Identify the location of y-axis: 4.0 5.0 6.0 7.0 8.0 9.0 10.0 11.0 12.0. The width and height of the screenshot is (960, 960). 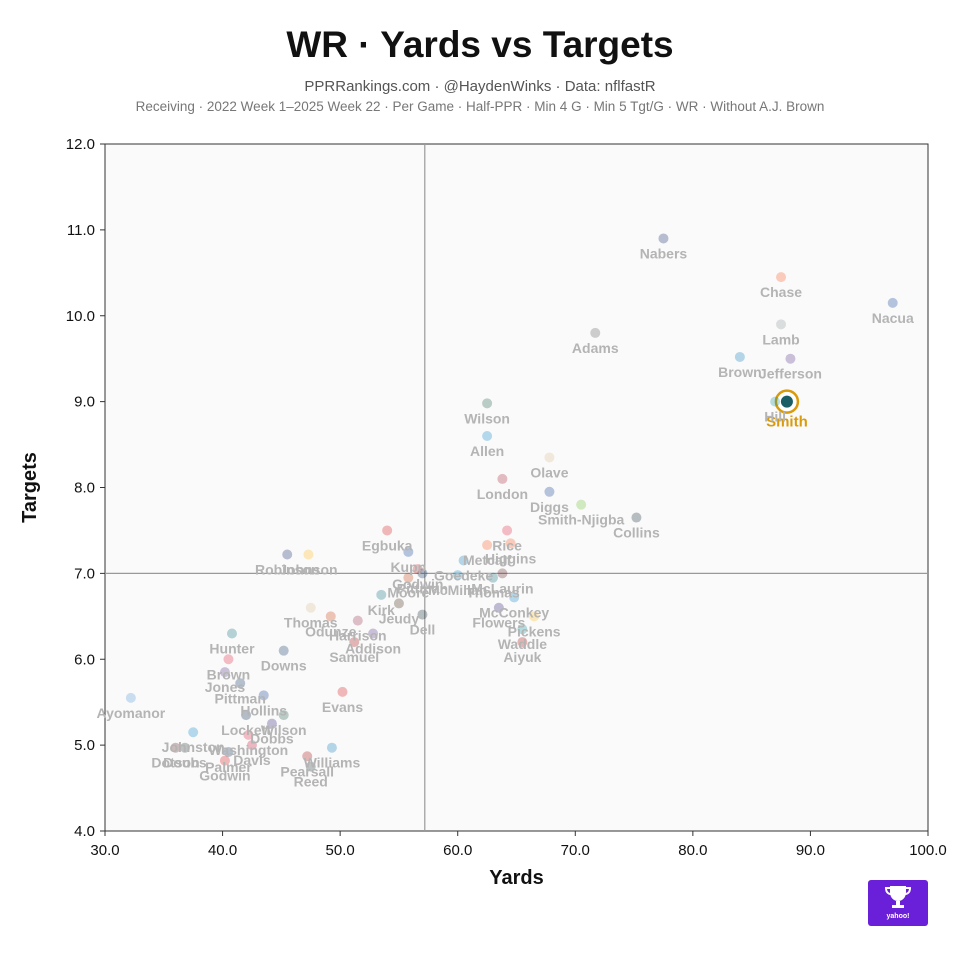
(85, 488).